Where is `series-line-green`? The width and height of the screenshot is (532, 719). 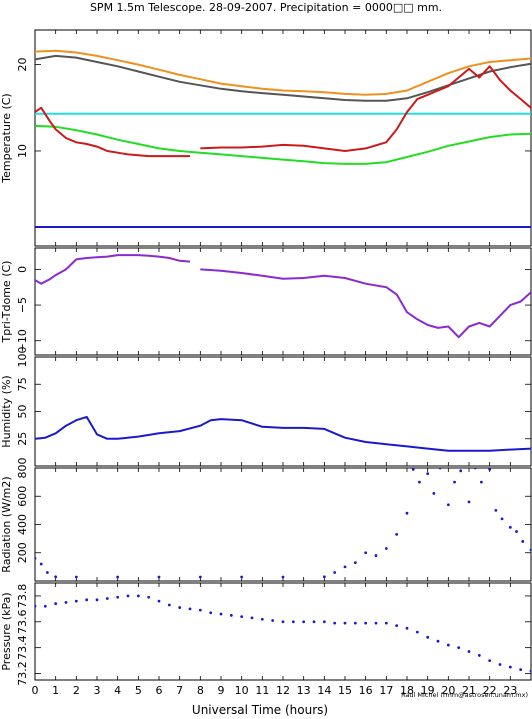
series-line-green is located at coordinates (283, 144).